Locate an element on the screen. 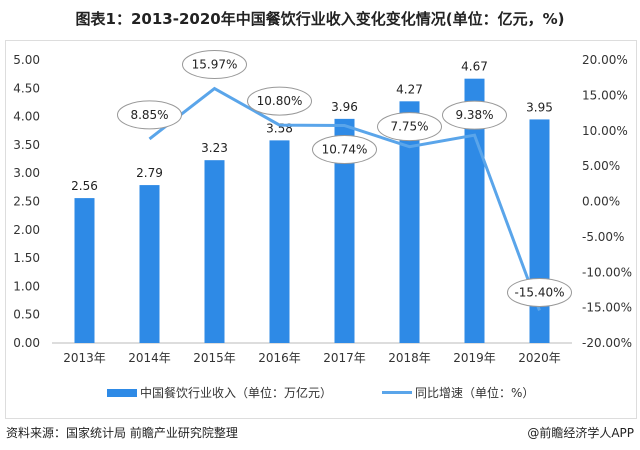 The width and height of the screenshot is (640, 450). x-tick-label: 2016年 is located at coordinates (279, 358).